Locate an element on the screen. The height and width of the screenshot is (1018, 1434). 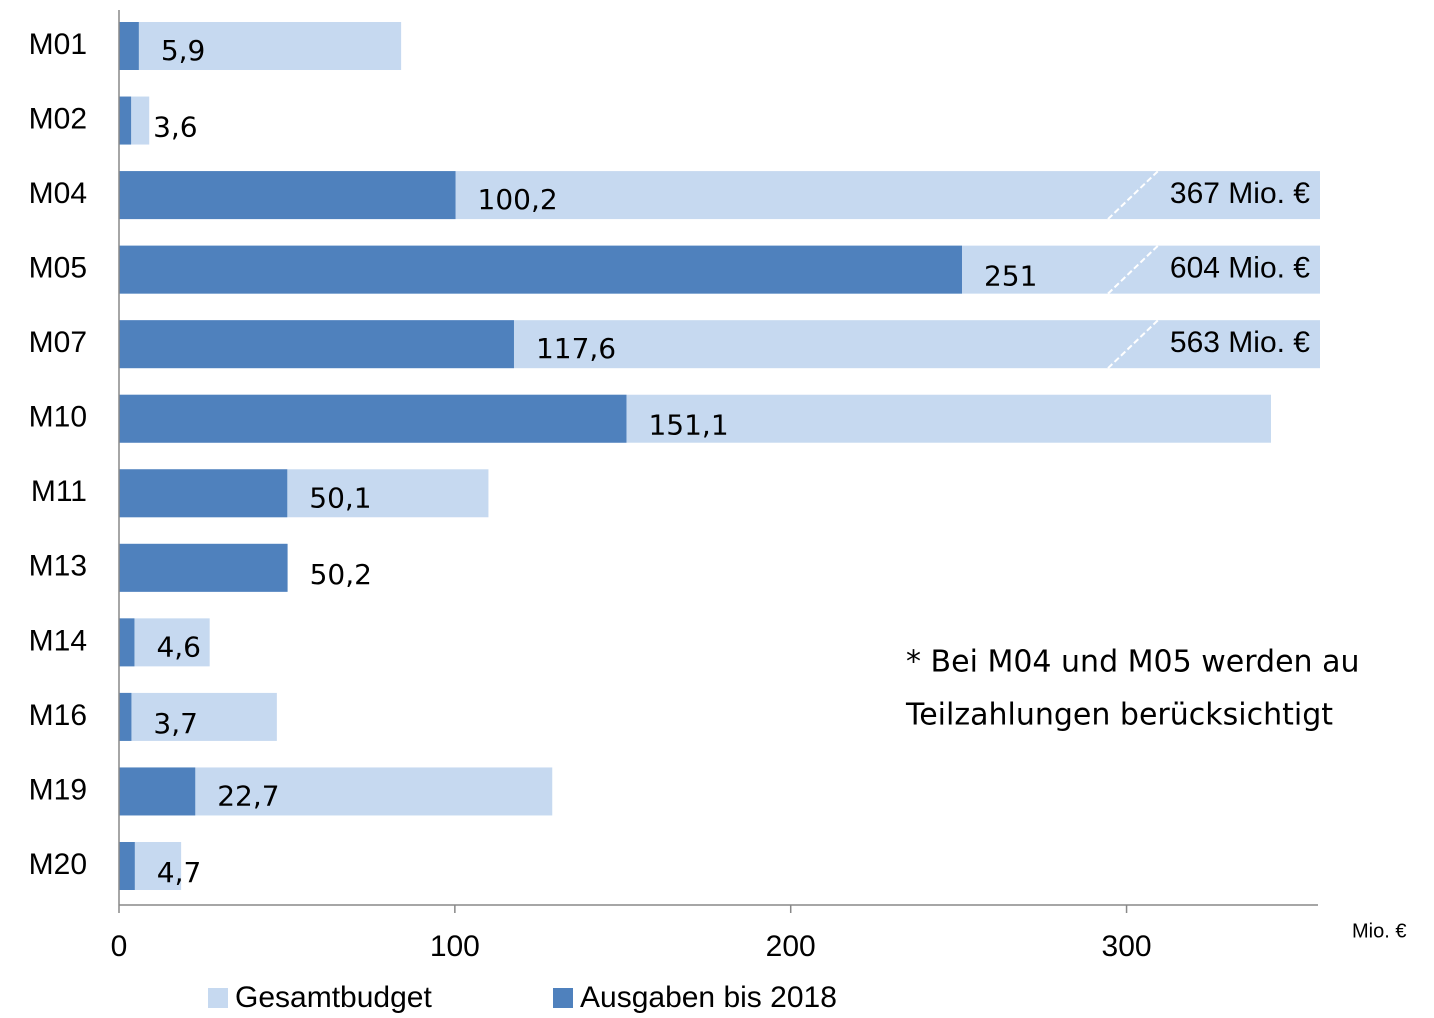
axis-unit: Mio. € is located at coordinates (1379, 931).